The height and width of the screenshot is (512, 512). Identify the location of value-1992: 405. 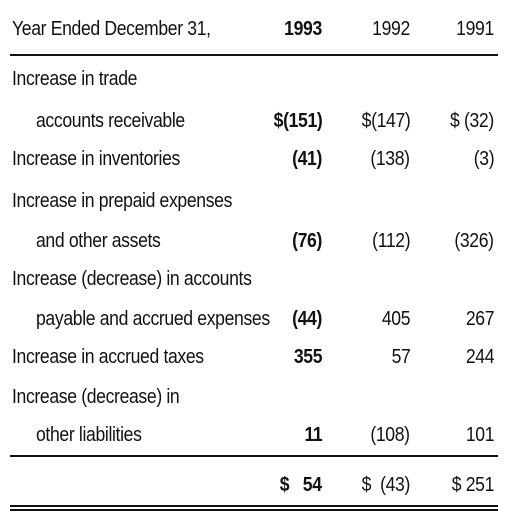
(396, 319).